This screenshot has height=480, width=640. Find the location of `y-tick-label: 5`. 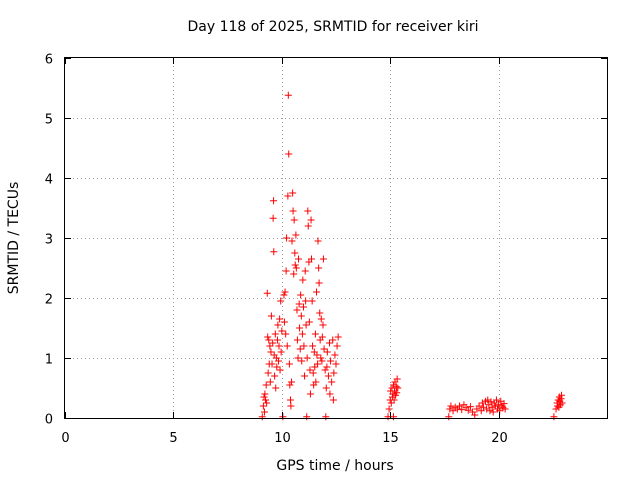

y-tick-label: 5 is located at coordinates (49, 120).